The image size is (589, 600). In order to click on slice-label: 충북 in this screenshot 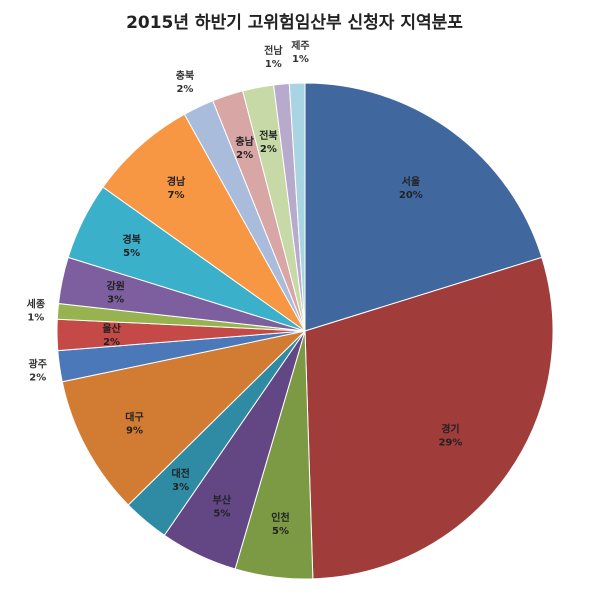, I will do `click(185, 75)`.